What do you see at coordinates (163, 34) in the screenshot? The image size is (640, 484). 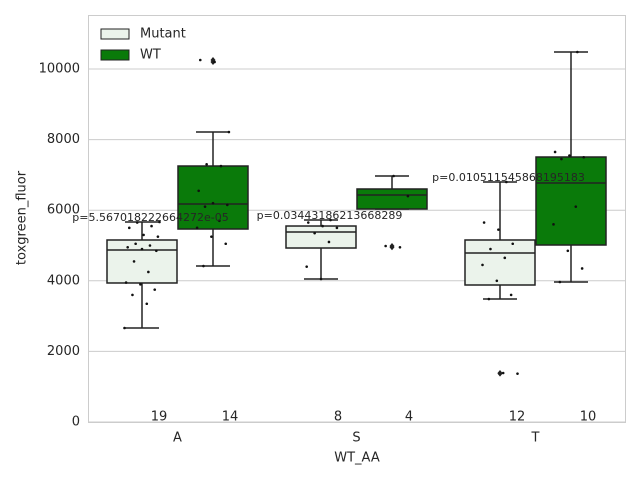 I see `legend-label: Mutant` at bounding box center [163, 34].